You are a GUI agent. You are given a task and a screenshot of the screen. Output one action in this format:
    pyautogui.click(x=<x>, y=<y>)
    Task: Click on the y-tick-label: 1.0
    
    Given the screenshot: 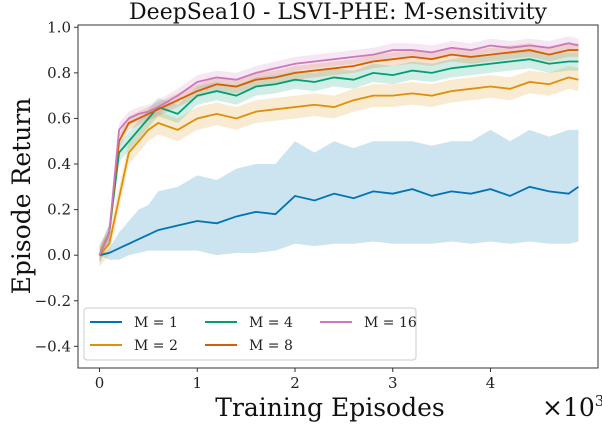 What is the action you would take?
    pyautogui.click(x=59, y=27)
    